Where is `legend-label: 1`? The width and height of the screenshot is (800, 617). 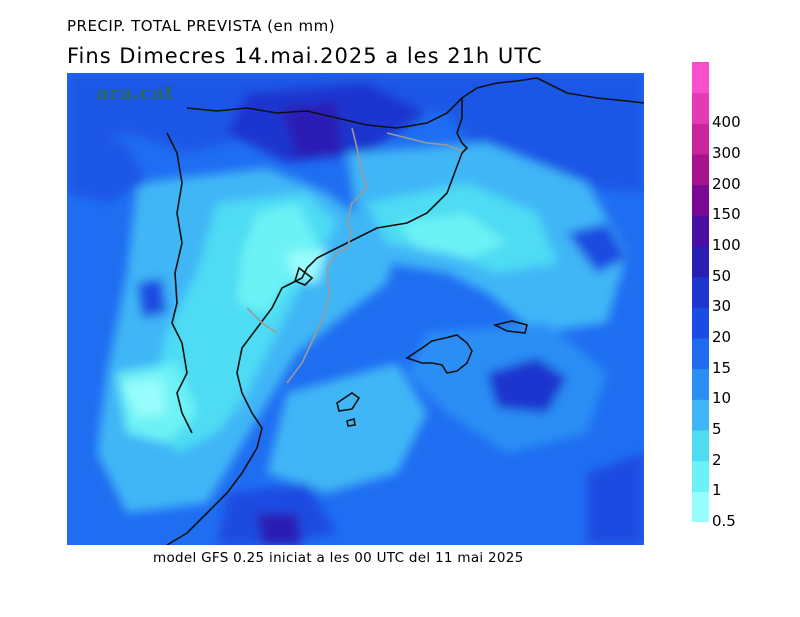 legend-label: 1 is located at coordinates (717, 490).